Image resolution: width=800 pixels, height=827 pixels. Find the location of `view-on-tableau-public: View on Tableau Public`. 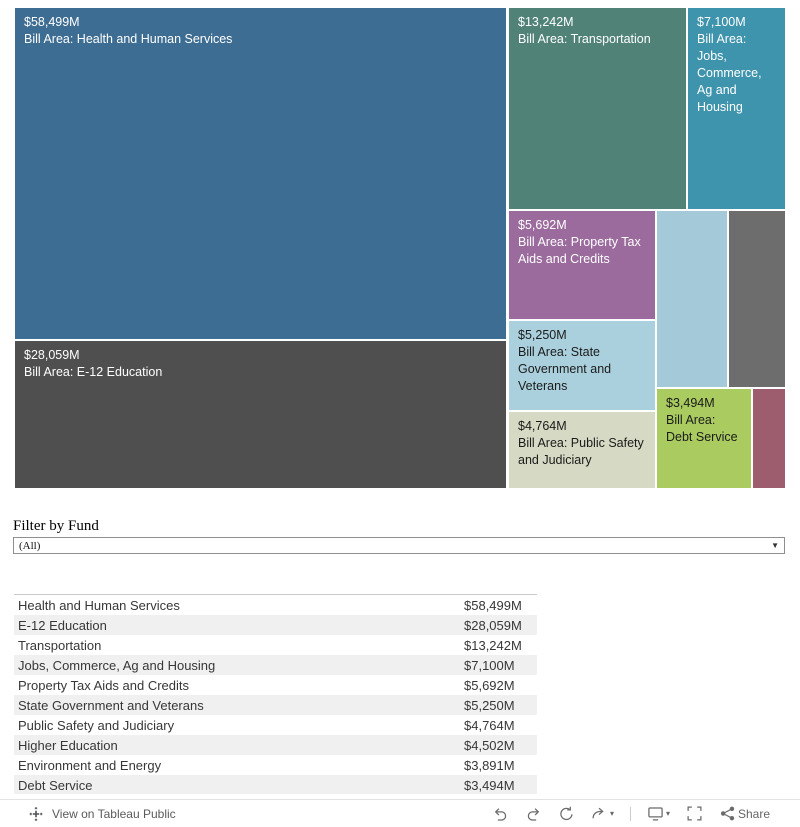

view-on-tableau-public: View on Tableau Public is located at coordinates (102, 814).